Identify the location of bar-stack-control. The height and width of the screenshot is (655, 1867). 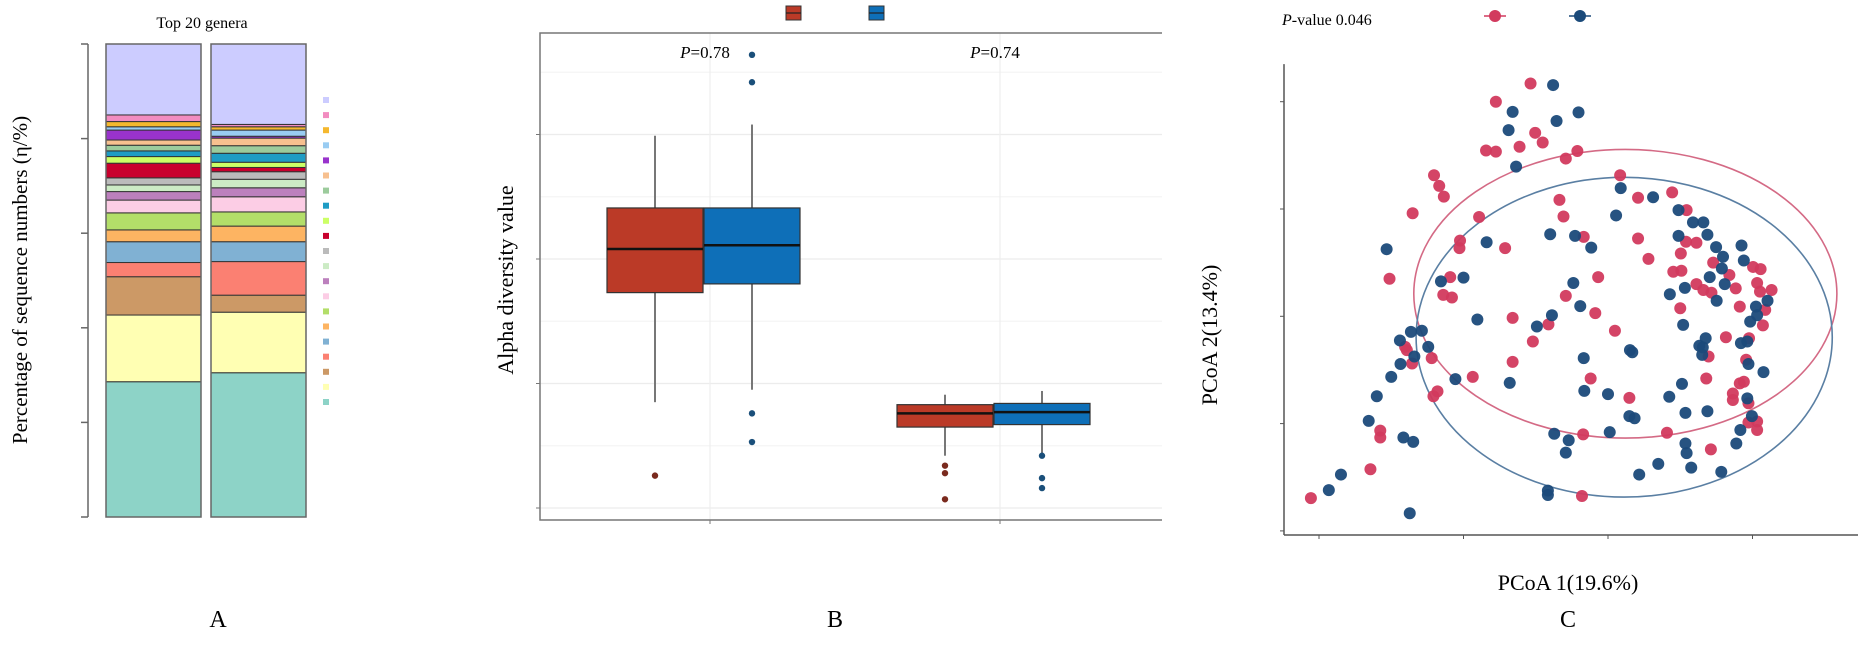
(153, 280).